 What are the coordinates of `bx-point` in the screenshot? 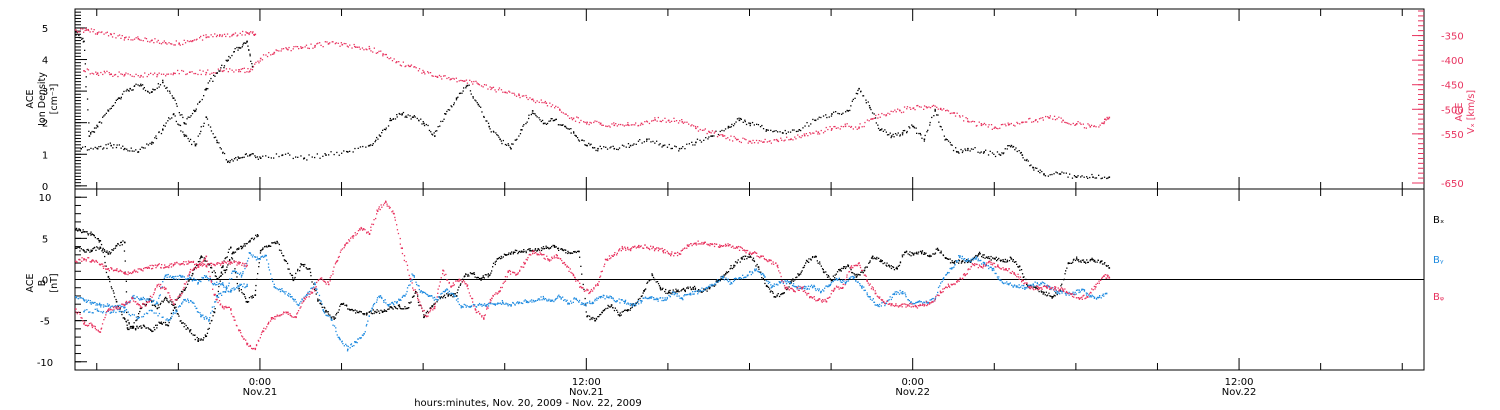 It's located at (1109, 268).